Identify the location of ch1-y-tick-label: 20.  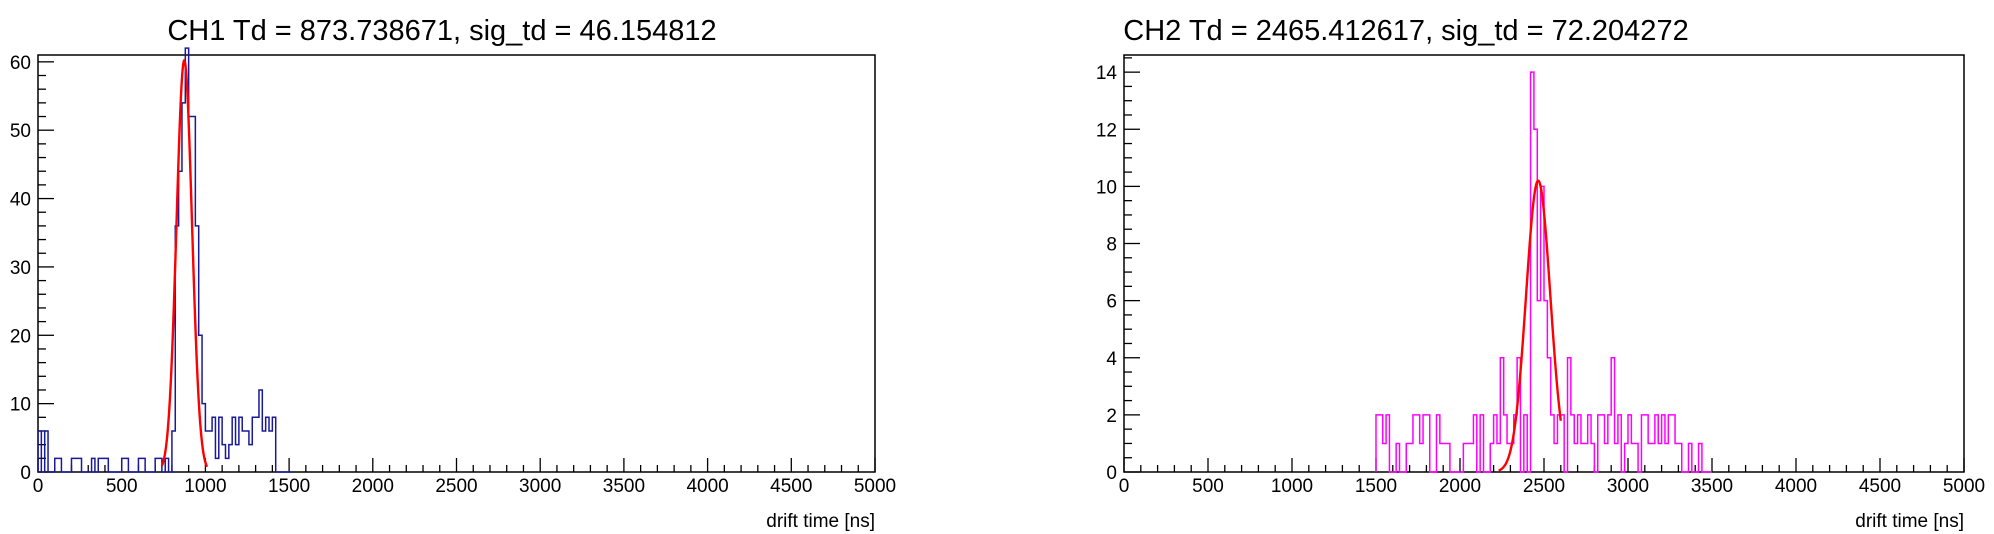
(20, 336).